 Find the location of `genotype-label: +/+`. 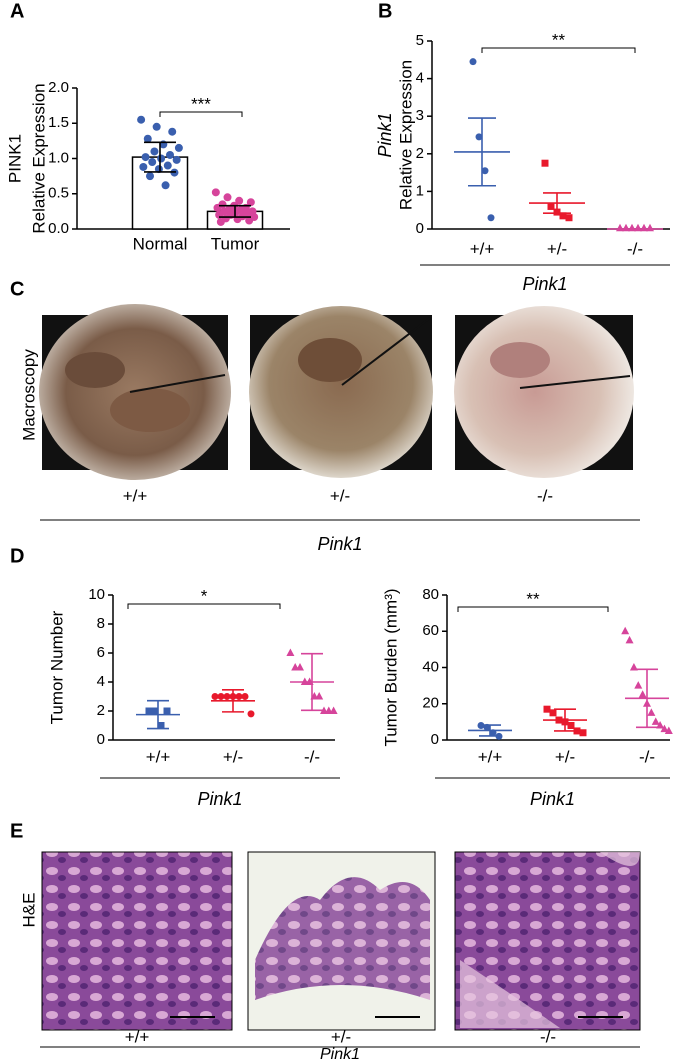

genotype-label: +/+ is located at coordinates (137, 1036).